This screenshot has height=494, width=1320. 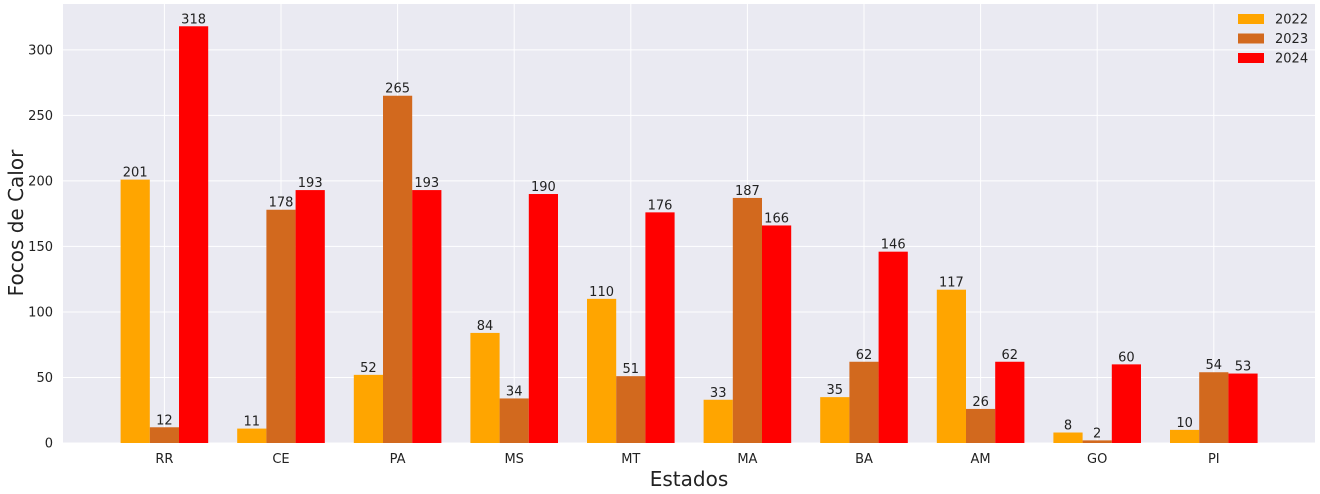 I want to click on bar-2022-PA, so click(x=368, y=408).